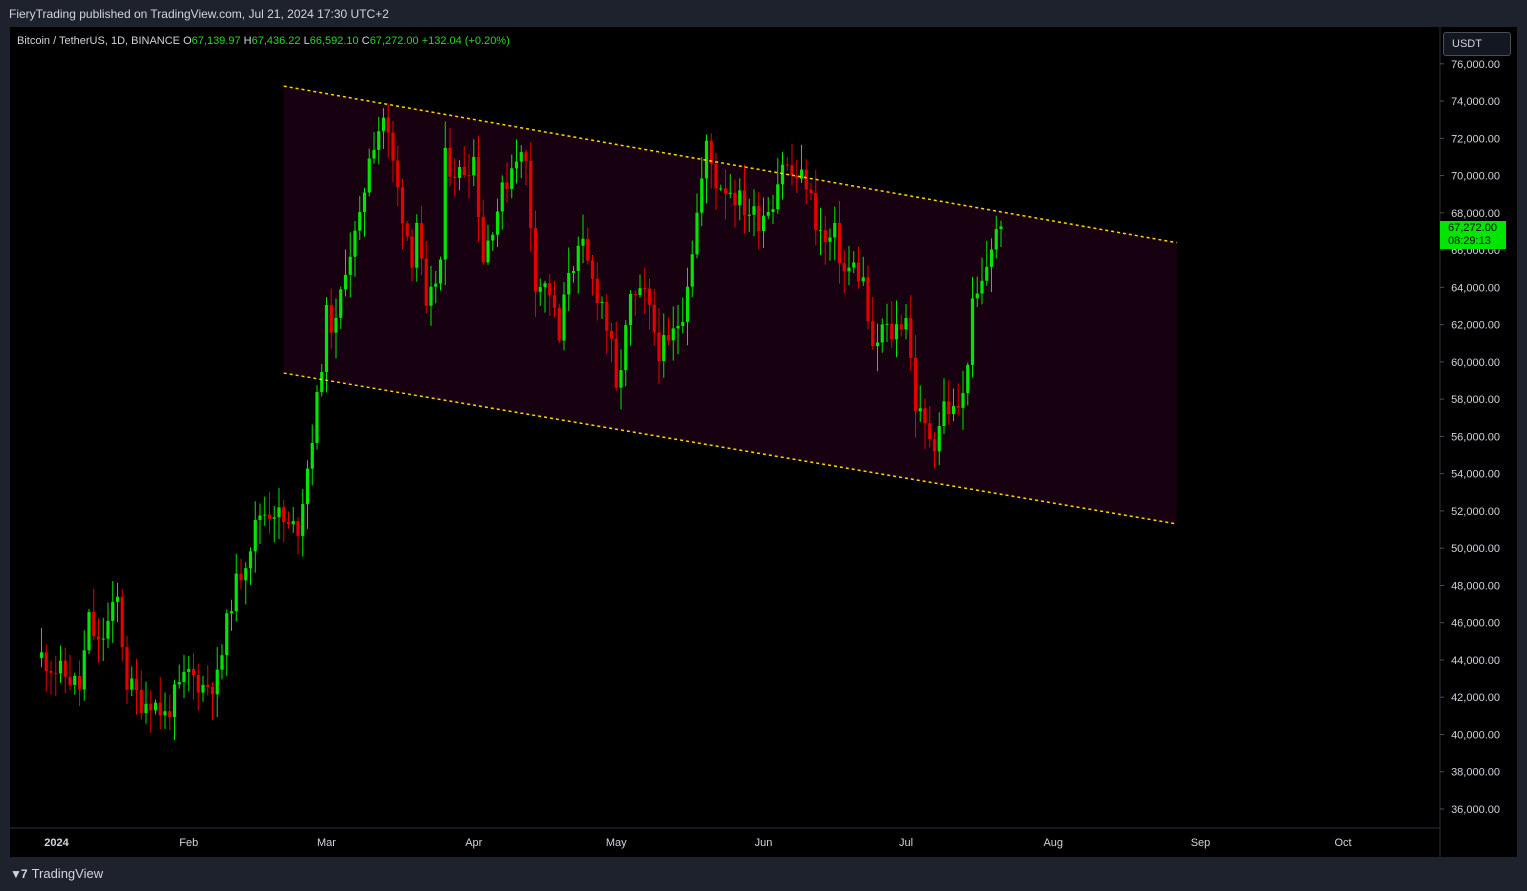 The height and width of the screenshot is (891, 1527). What do you see at coordinates (247, 41) in the screenshot?
I see `high-label: H` at bounding box center [247, 41].